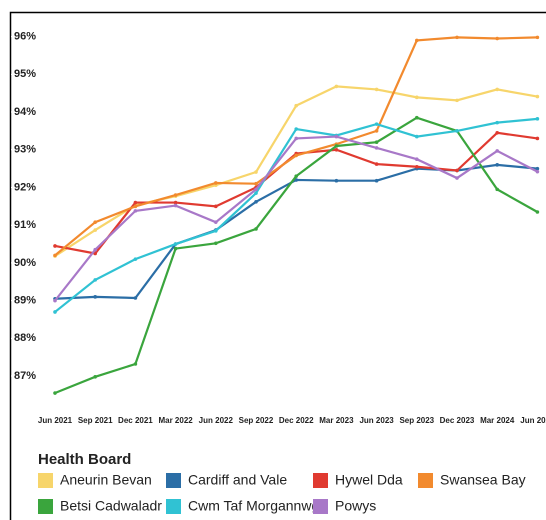  Describe the element at coordinates (25, 187) in the screenshot. I see `y-tick-label: 92%` at that location.